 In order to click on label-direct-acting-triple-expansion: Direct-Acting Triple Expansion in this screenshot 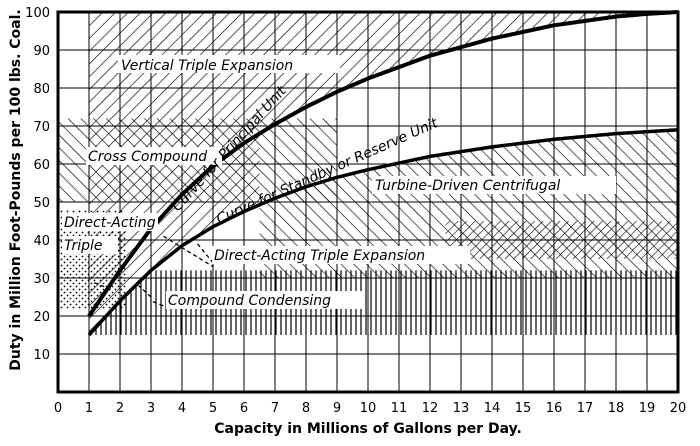, I will do `click(319, 256)`.